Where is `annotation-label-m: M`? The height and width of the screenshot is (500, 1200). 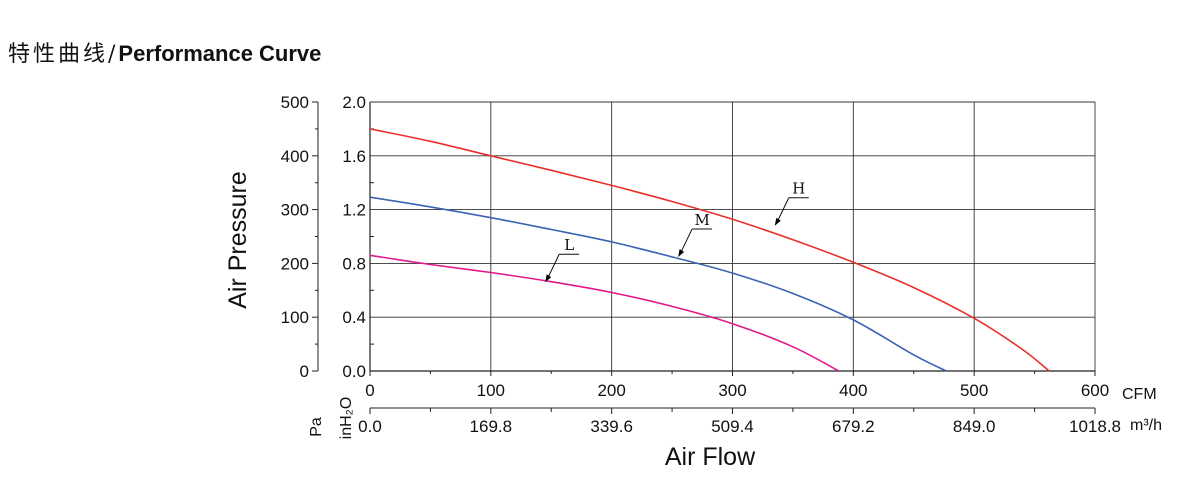
annotation-label-m: M is located at coordinates (701, 220).